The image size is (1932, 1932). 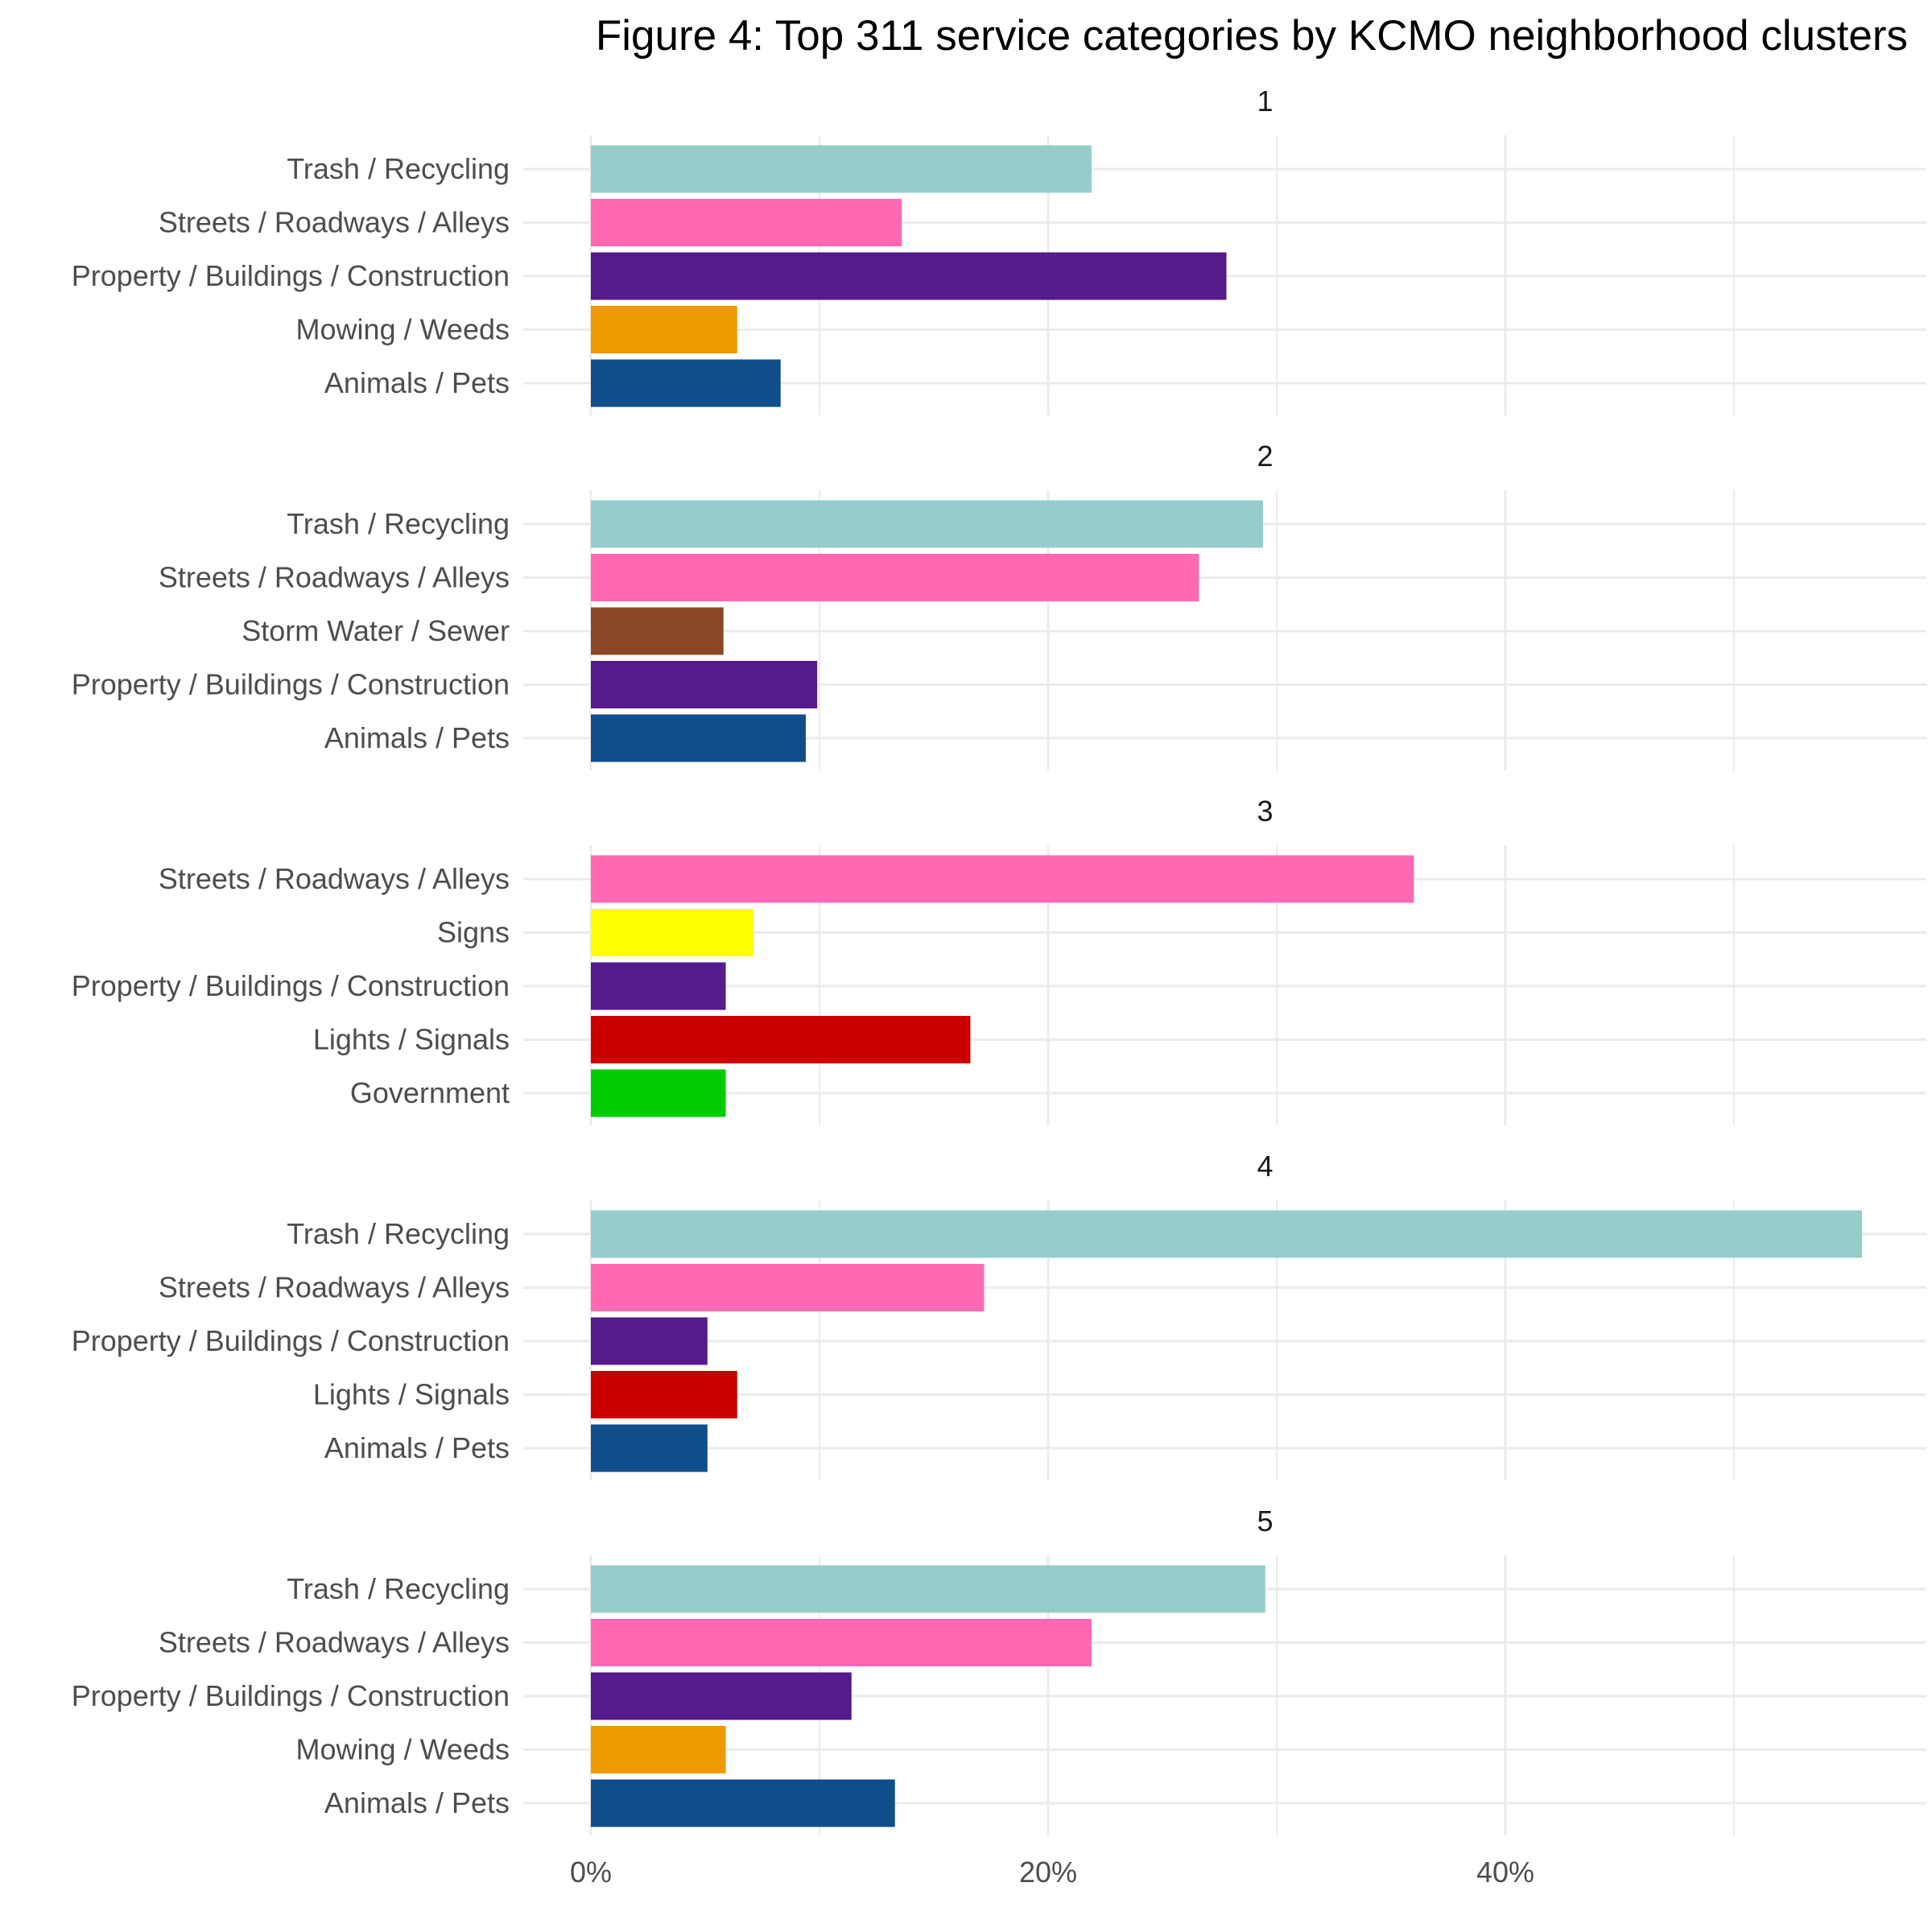 I want to click on category-label: Signs, so click(x=473, y=932).